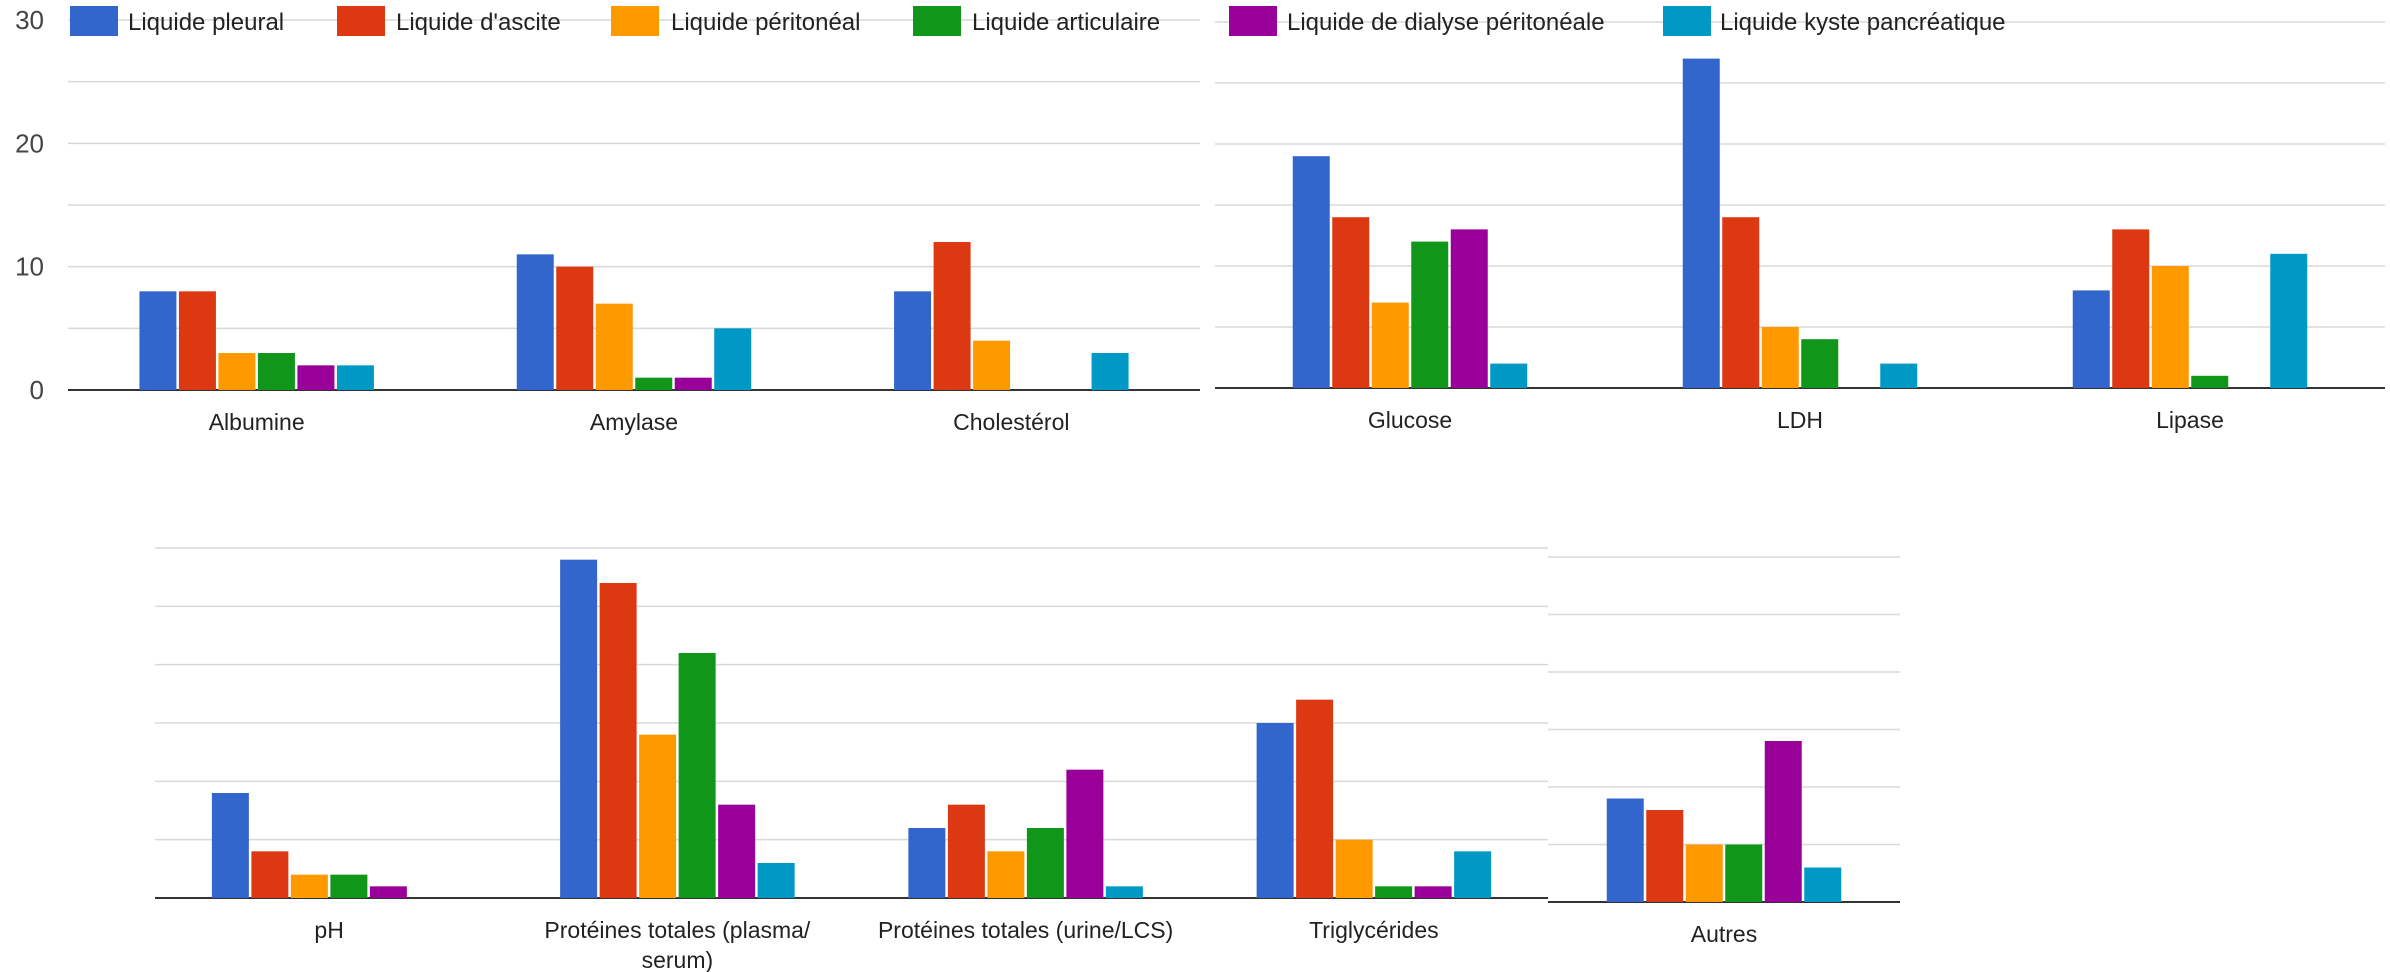 The image size is (2390, 972). I want to click on legend-item: Liquide péritonéal, so click(735, 21).